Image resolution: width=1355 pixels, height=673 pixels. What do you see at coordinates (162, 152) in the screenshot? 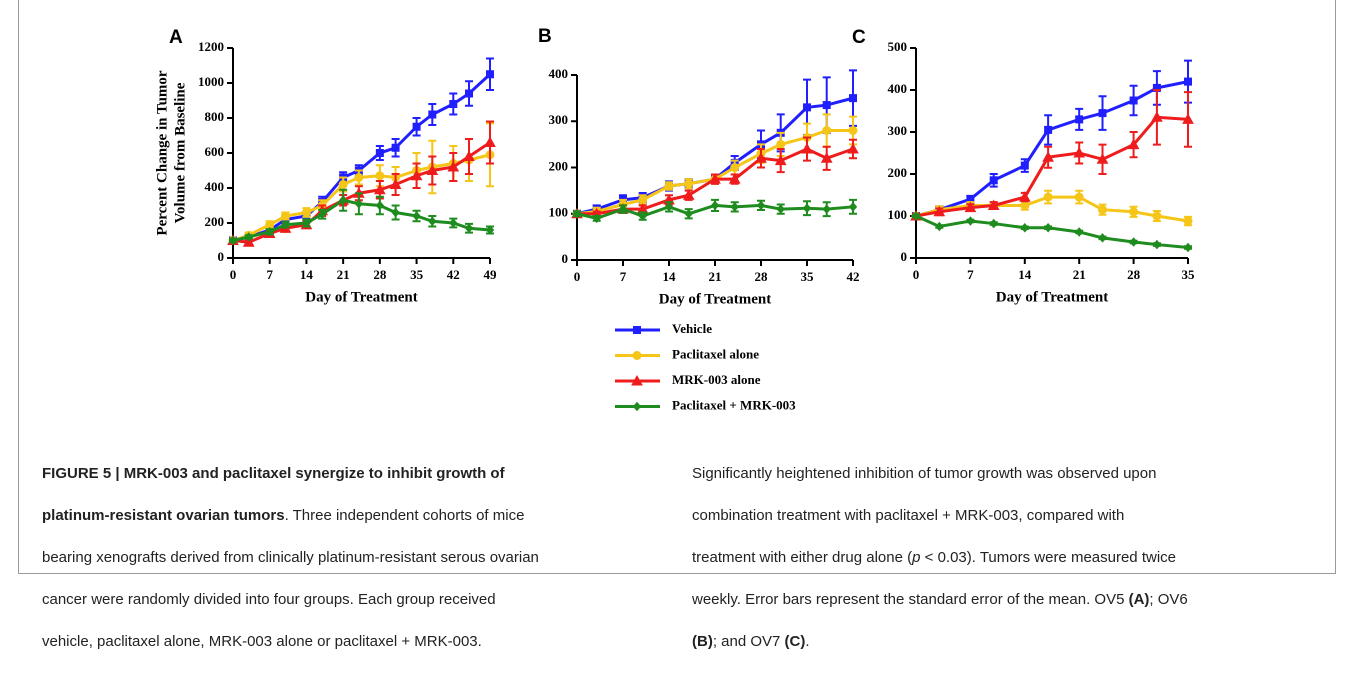
I see `y-axis-label: Percent Change in Tumor` at bounding box center [162, 152].